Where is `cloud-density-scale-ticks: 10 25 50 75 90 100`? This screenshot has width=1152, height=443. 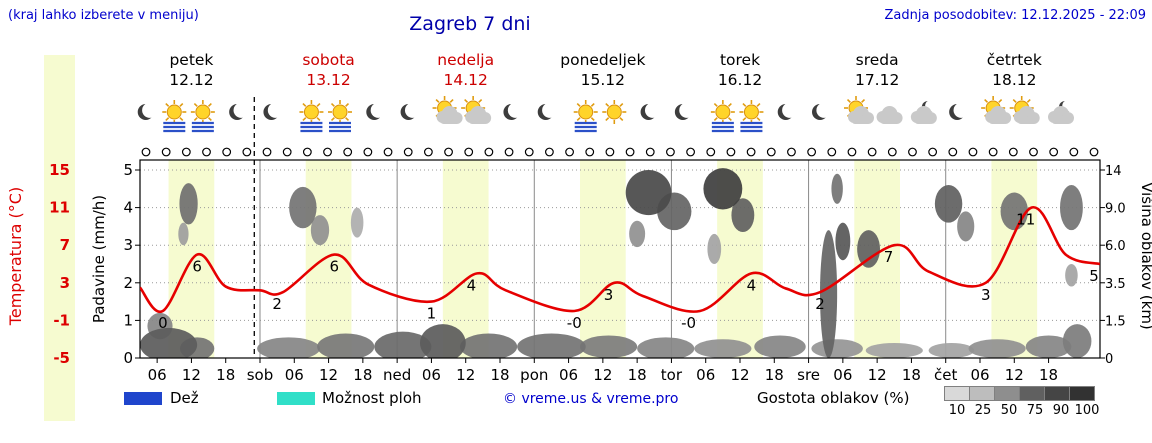
cloud-density-scale-ticks: 10 25 50 75 90 100 is located at coordinates (1022, 410).